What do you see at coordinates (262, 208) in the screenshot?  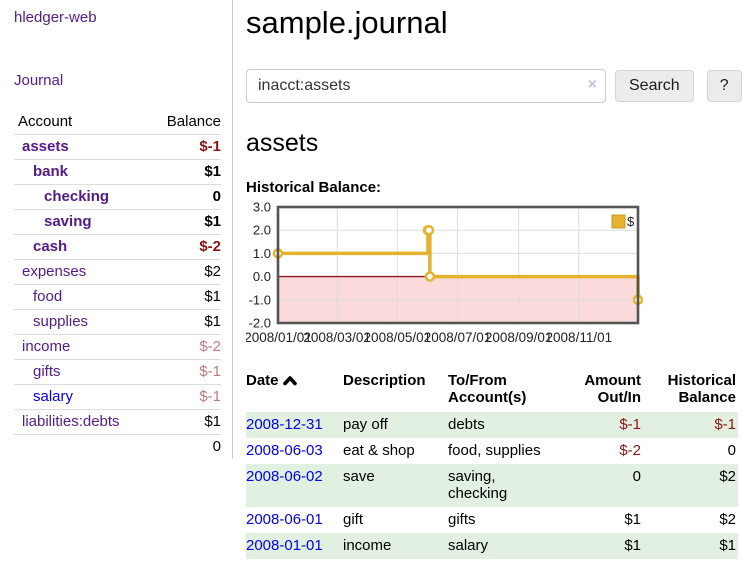 I see `svg-text: 3.0` at bounding box center [262, 208].